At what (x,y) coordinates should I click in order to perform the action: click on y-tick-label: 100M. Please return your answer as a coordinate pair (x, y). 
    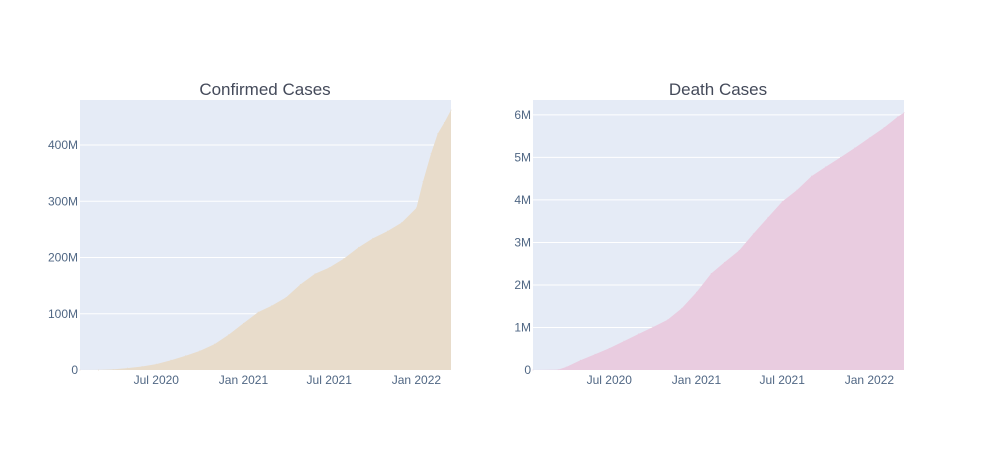
    Looking at the image, I should click on (63, 314).